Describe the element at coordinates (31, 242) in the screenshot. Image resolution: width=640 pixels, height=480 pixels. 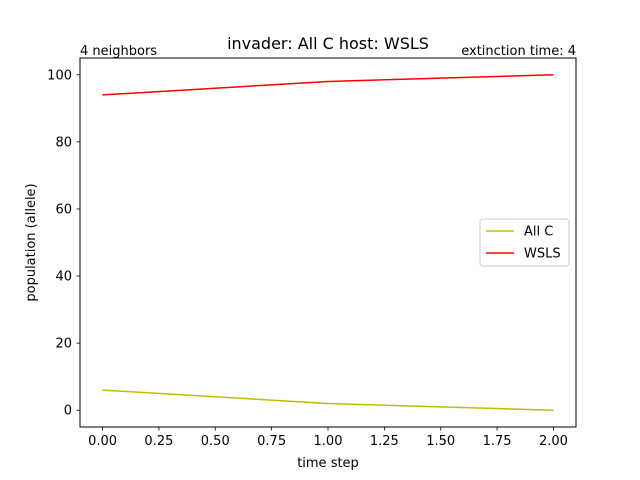
I see `y-axis-label: population (allele)` at that location.